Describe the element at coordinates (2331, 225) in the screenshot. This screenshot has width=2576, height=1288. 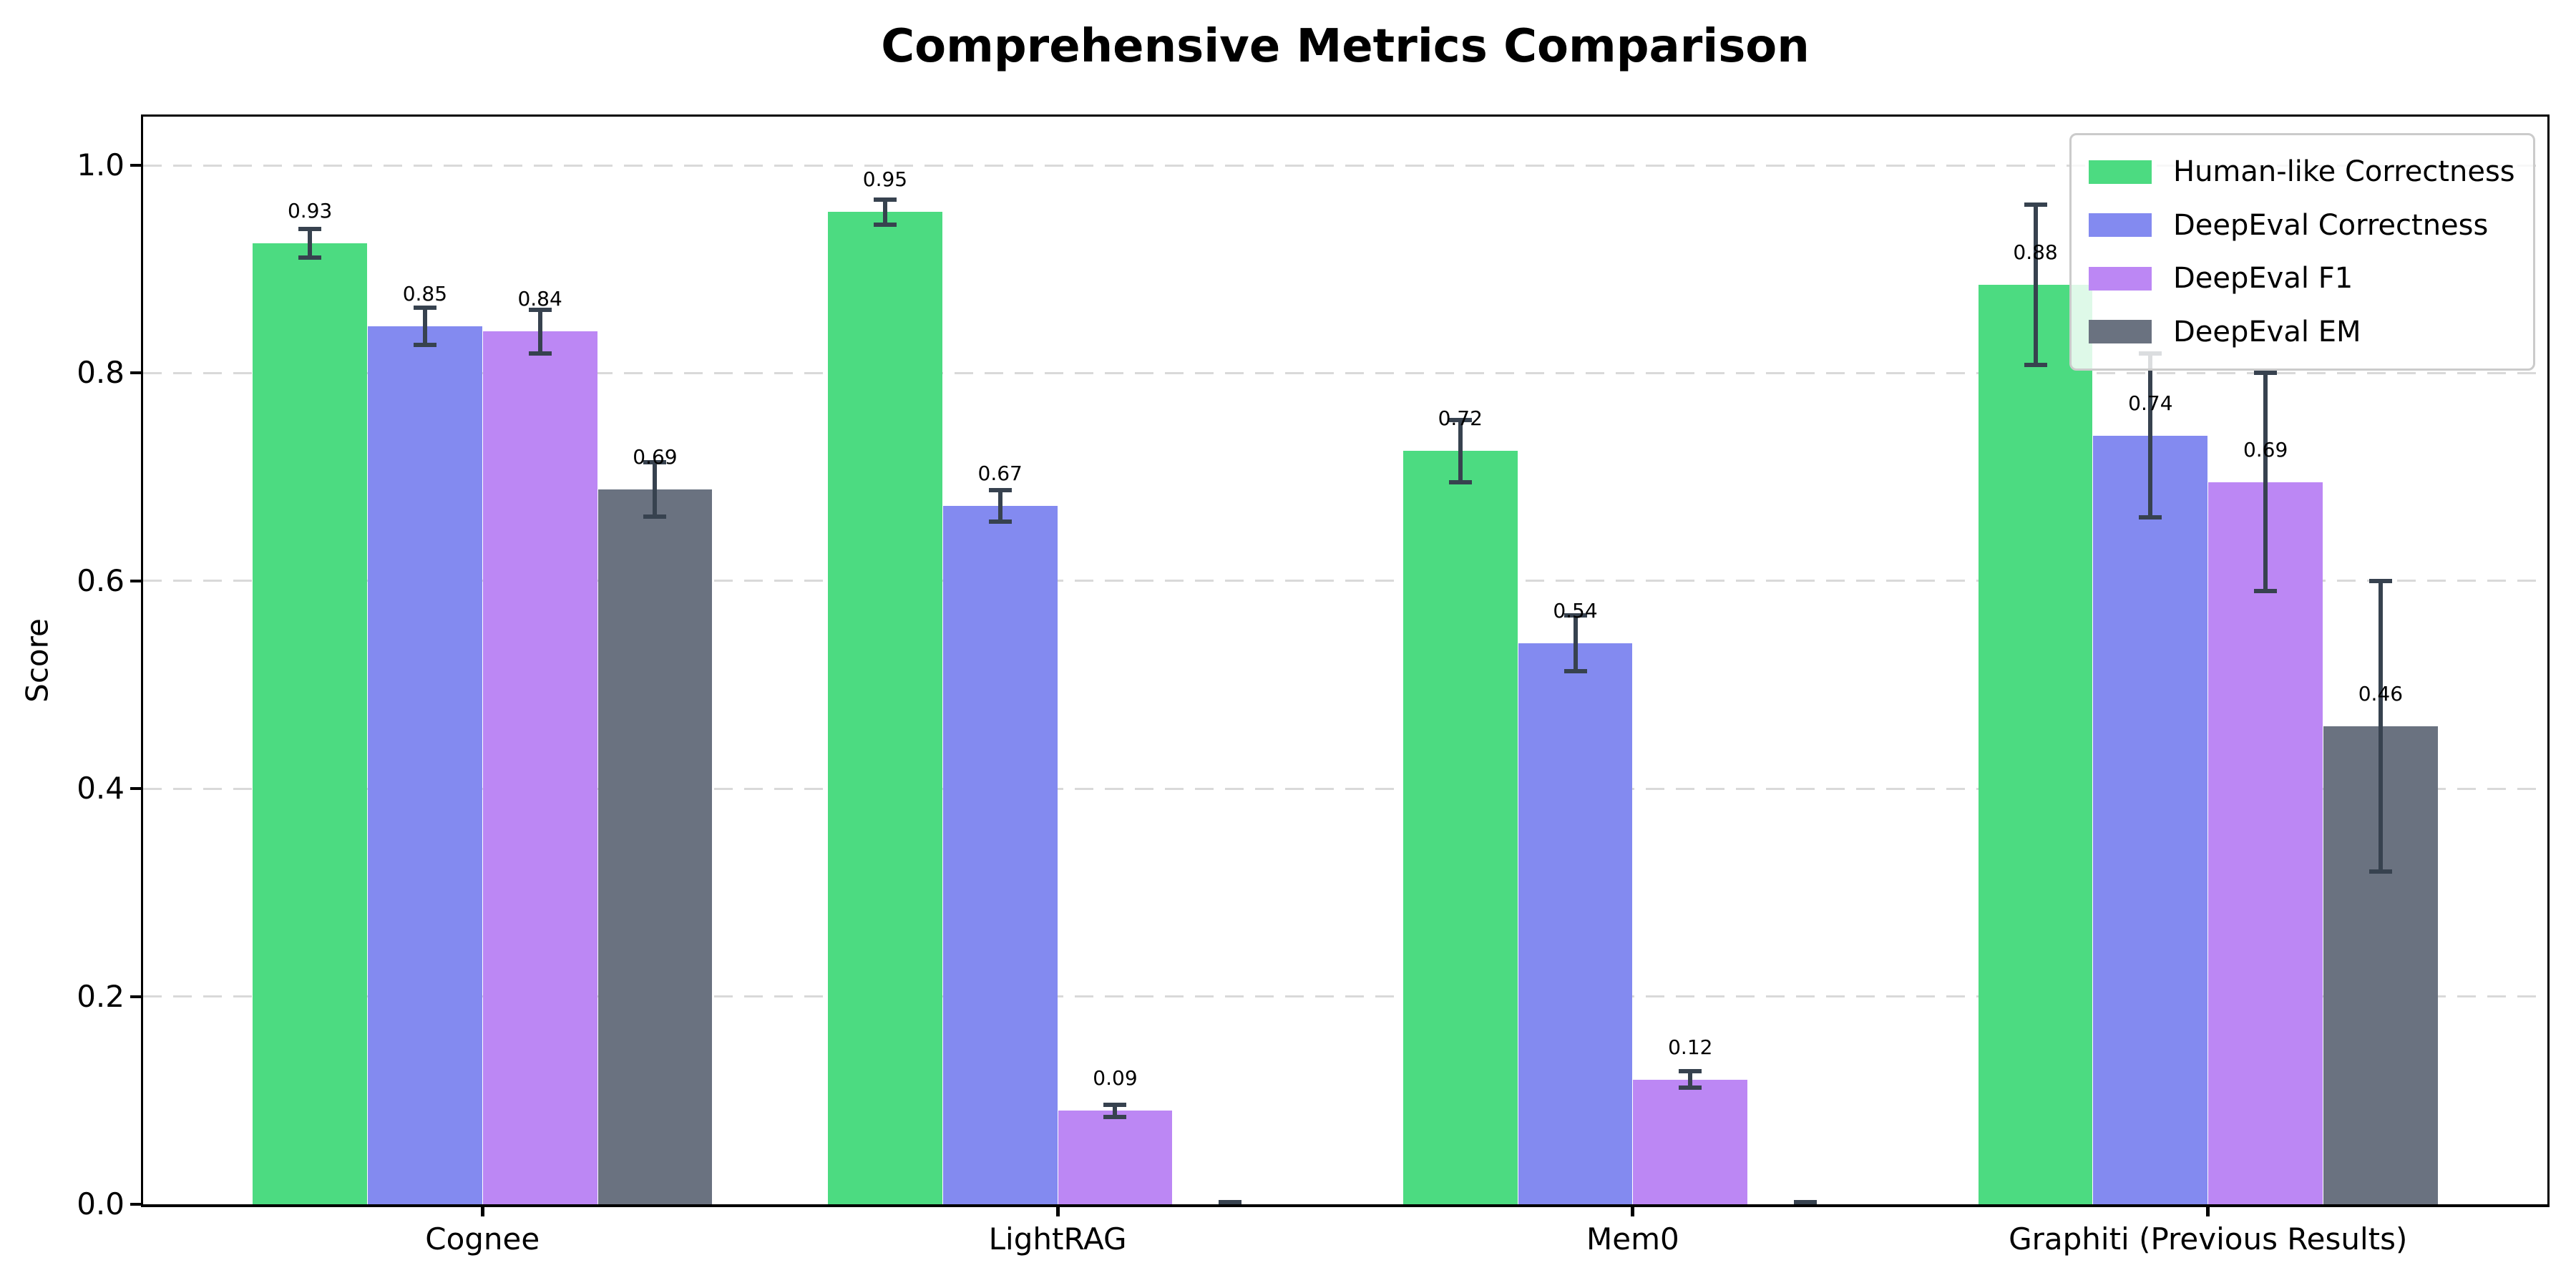
I see `legend-label: DeepEval Correctness` at that location.